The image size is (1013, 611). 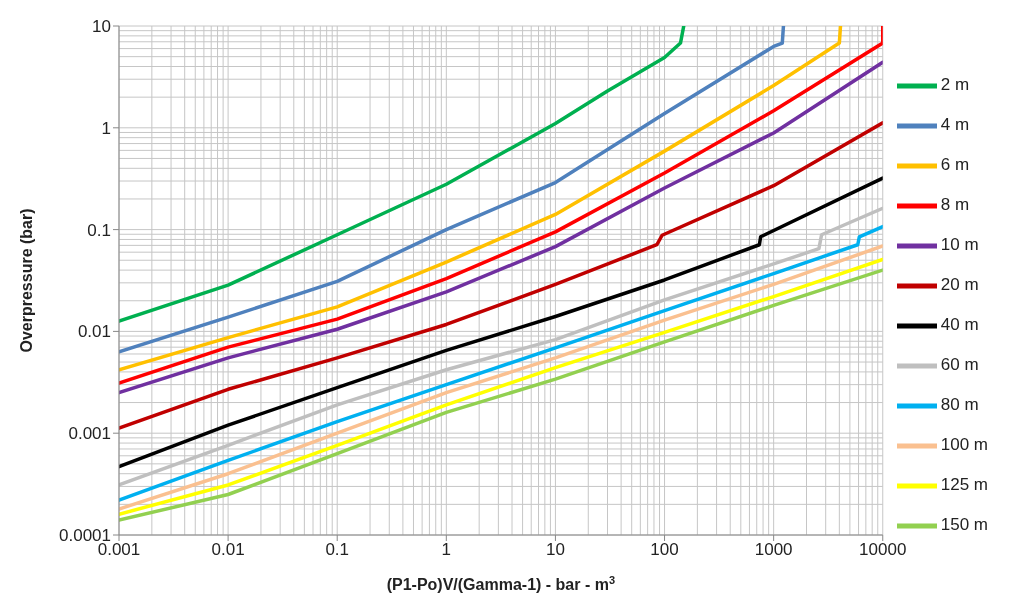 What do you see at coordinates (106, 128) in the screenshot?
I see `y-tick-label: 1` at bounding box center [106, 128].